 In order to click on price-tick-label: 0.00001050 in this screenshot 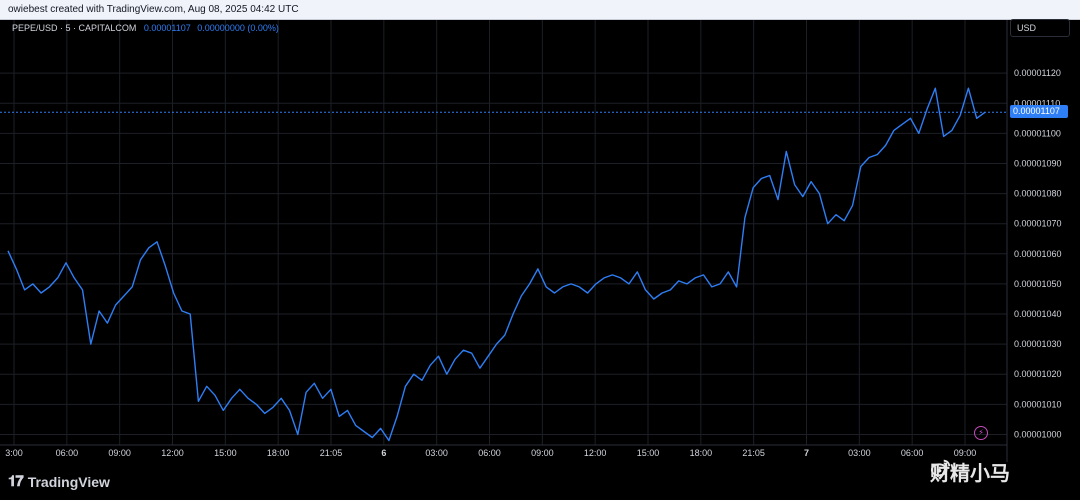, I will do `click(1038, 284)`.